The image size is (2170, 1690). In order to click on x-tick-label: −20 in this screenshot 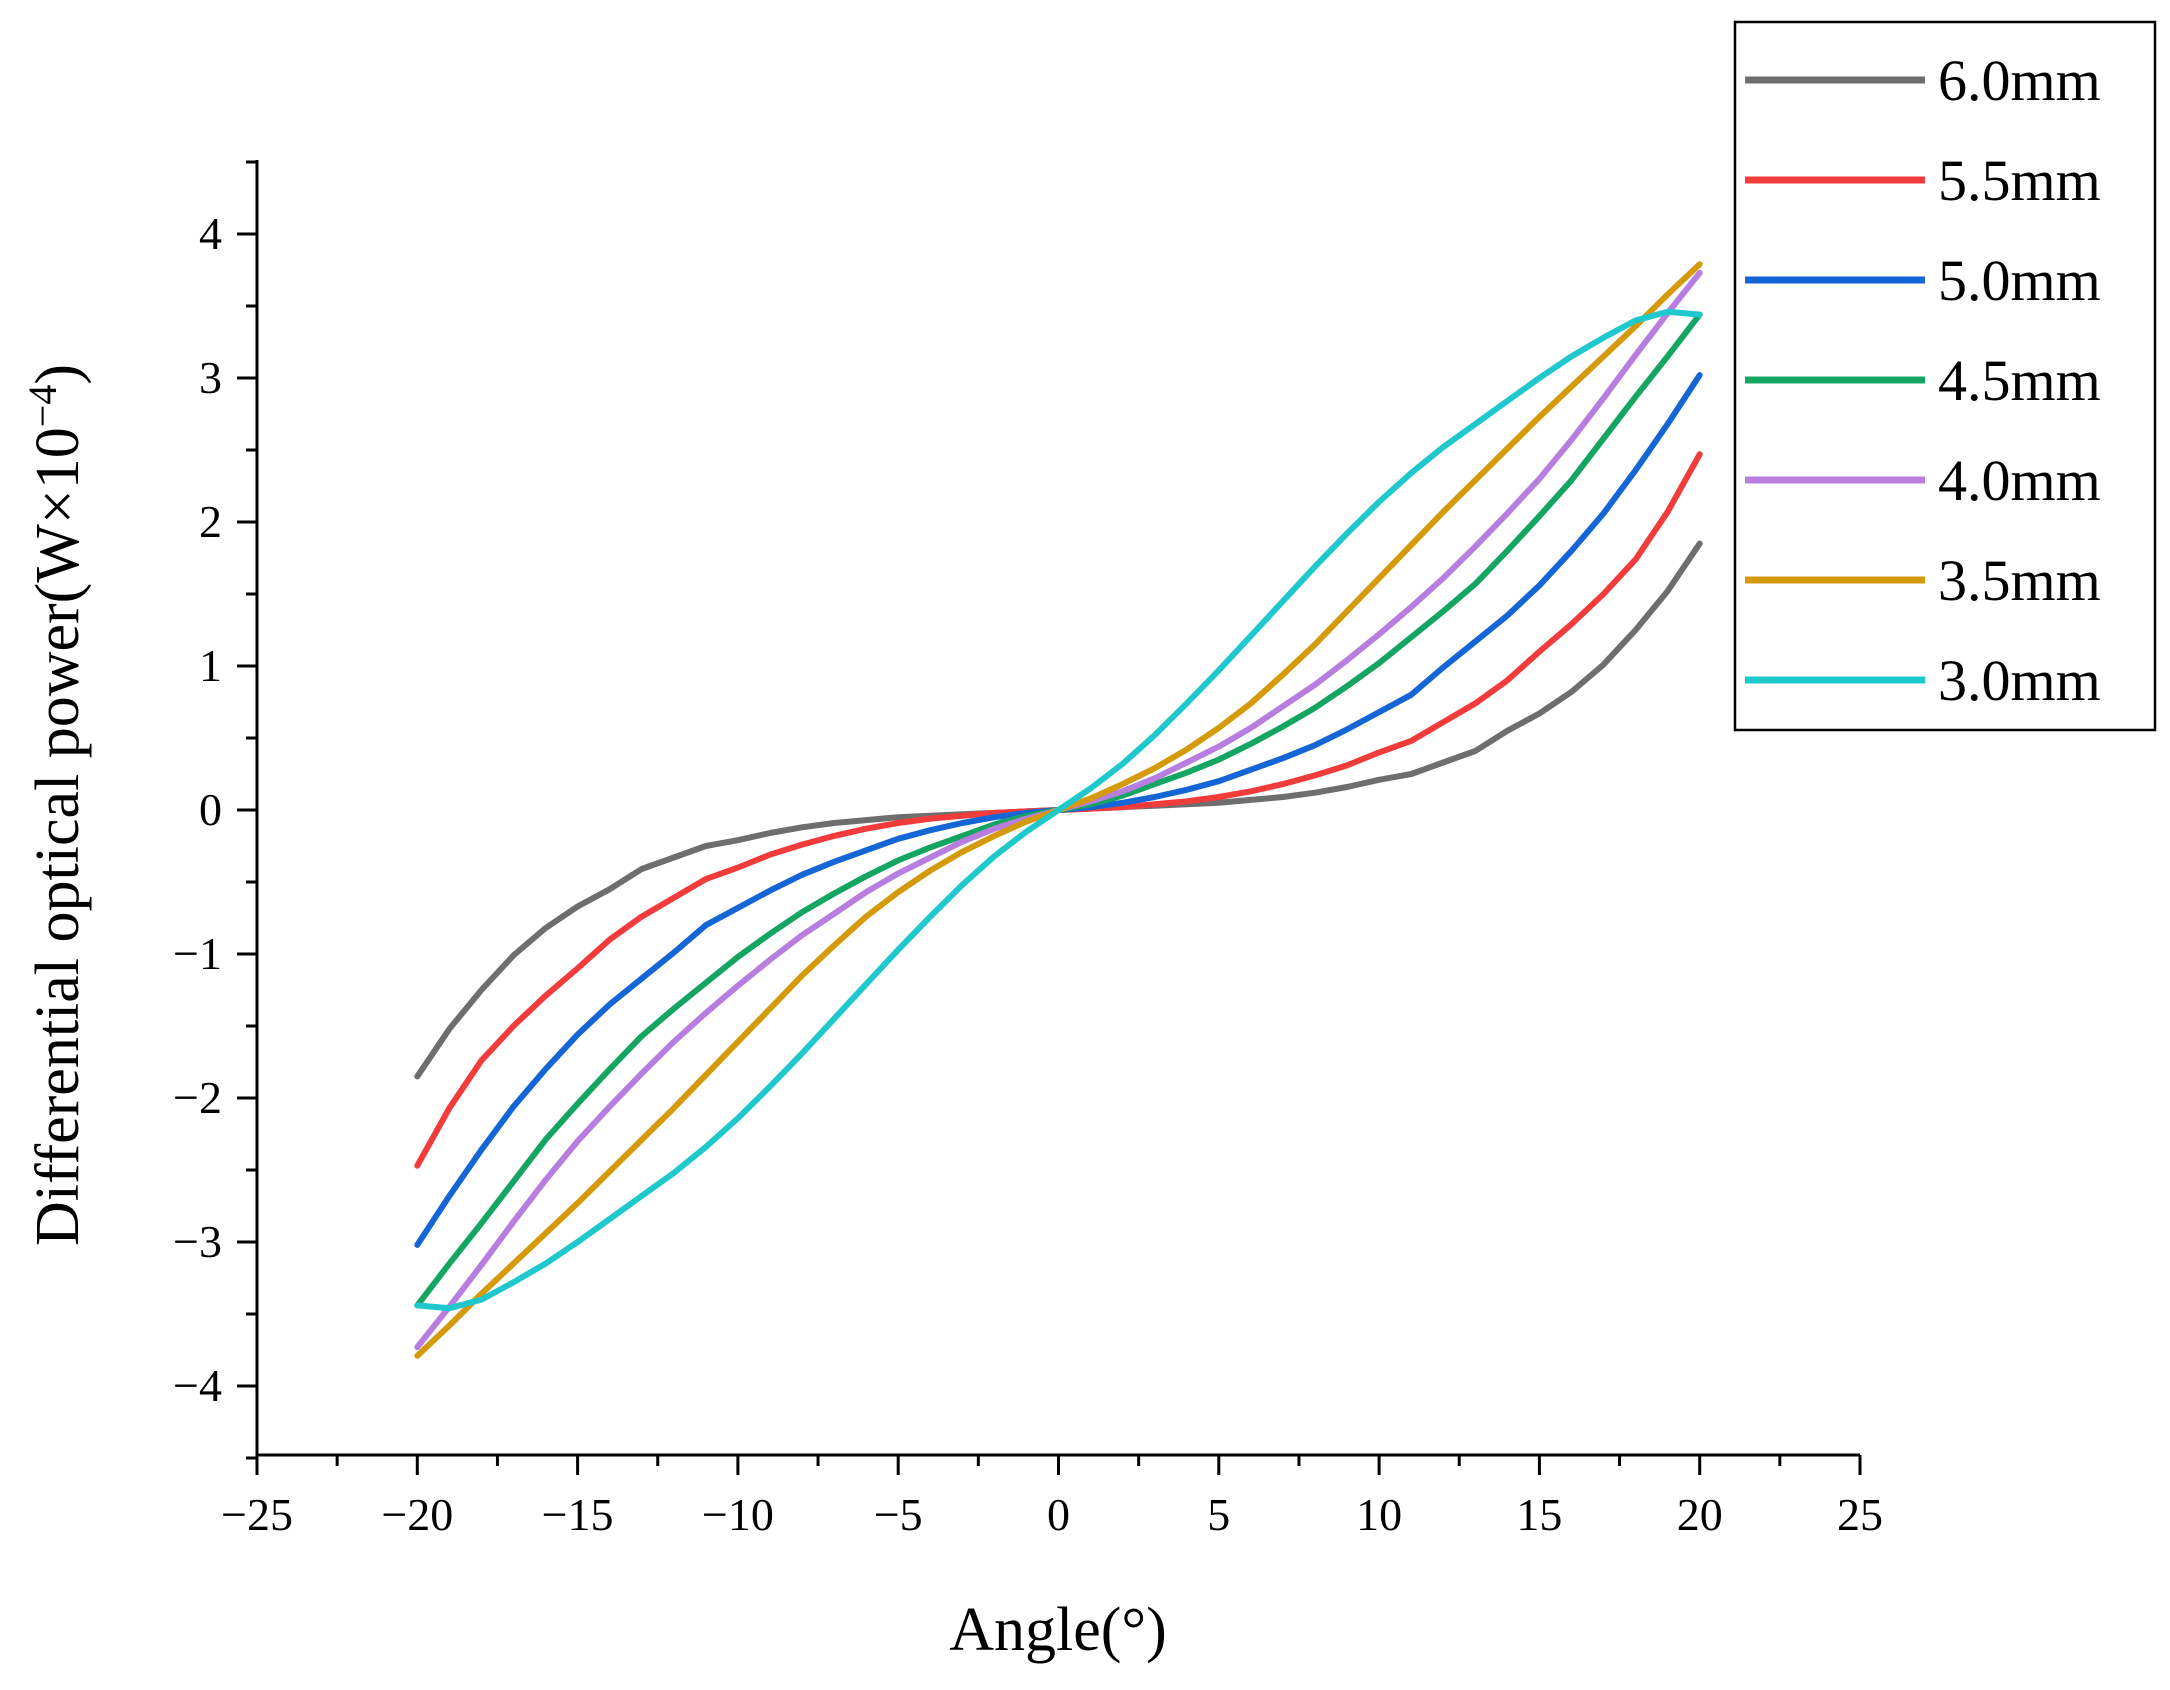, I will do `click(417, 1514)`.